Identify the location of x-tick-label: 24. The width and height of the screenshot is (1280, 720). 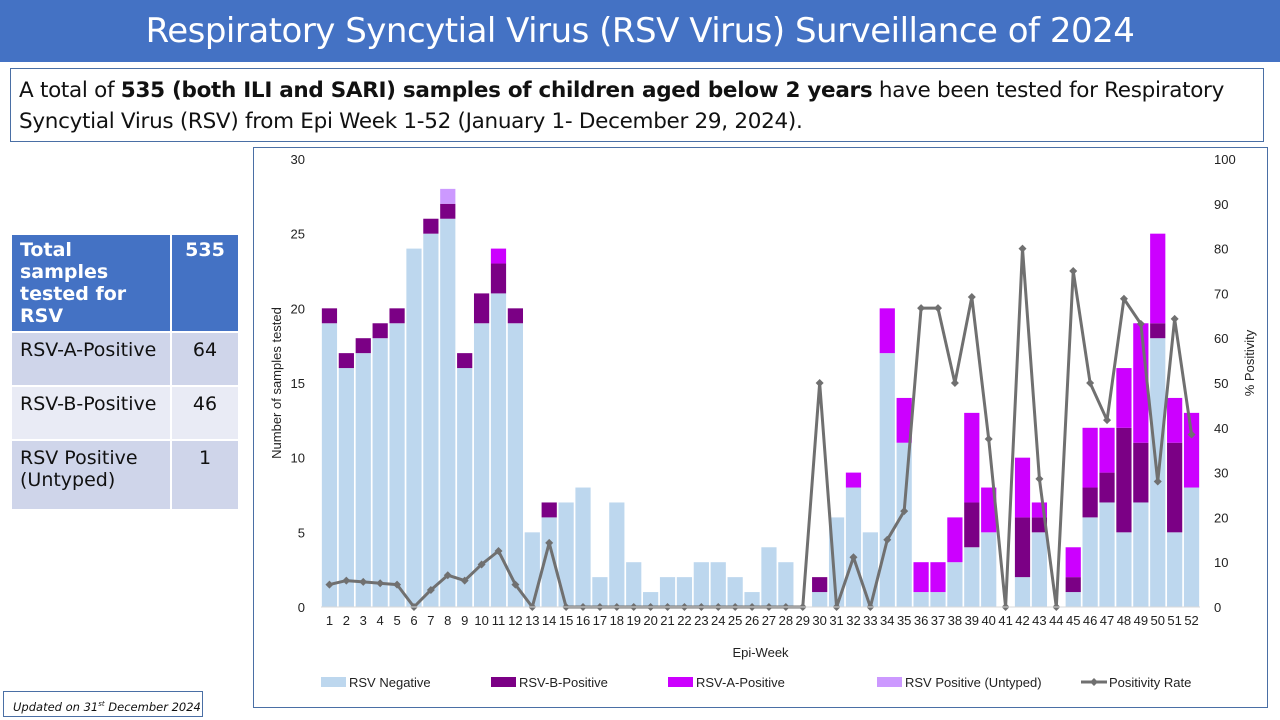
(718, 620).